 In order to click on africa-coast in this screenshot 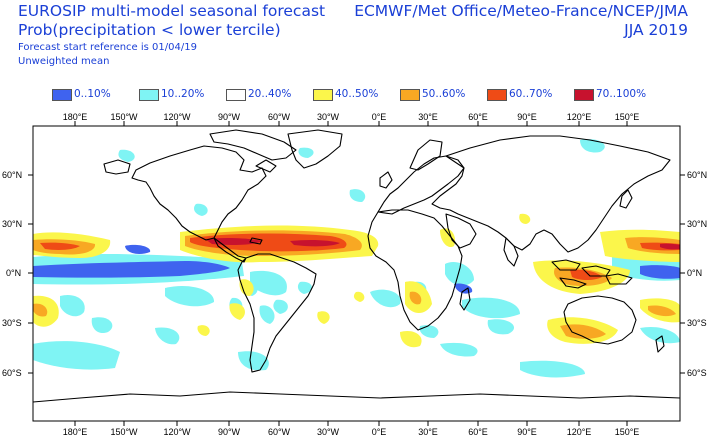, I will do `click(415, 270)`.